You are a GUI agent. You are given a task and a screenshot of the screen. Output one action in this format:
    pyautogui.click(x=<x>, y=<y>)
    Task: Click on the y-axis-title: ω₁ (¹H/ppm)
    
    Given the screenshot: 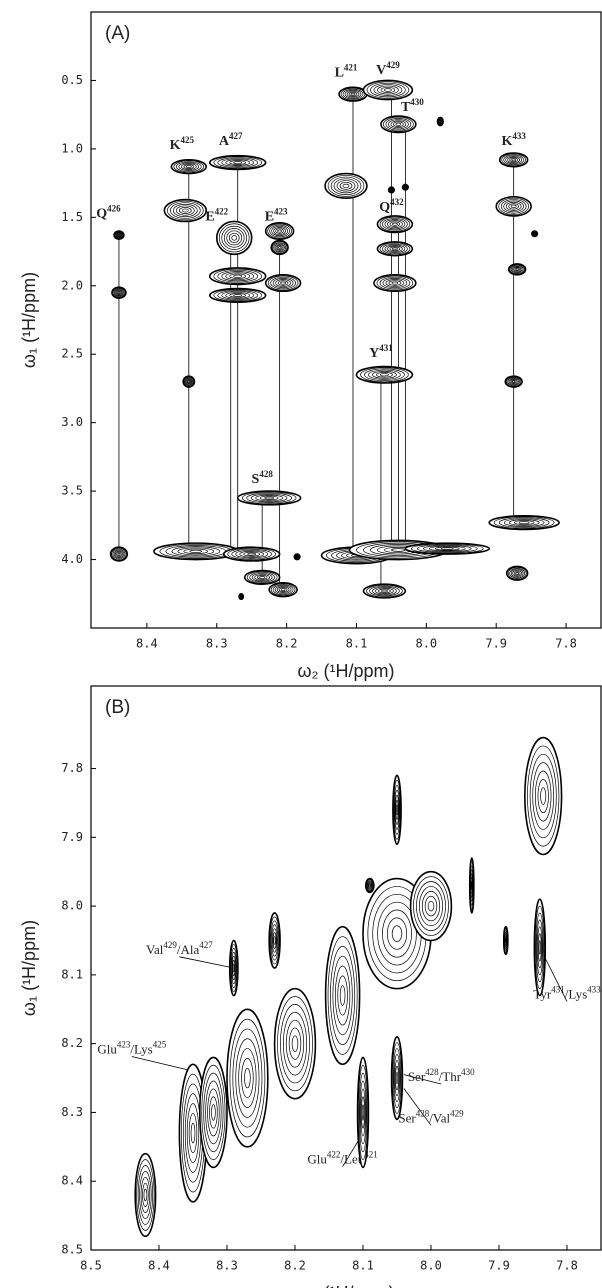 What is the action you would take?
    pyautogui.click(x=29, y=968)
    